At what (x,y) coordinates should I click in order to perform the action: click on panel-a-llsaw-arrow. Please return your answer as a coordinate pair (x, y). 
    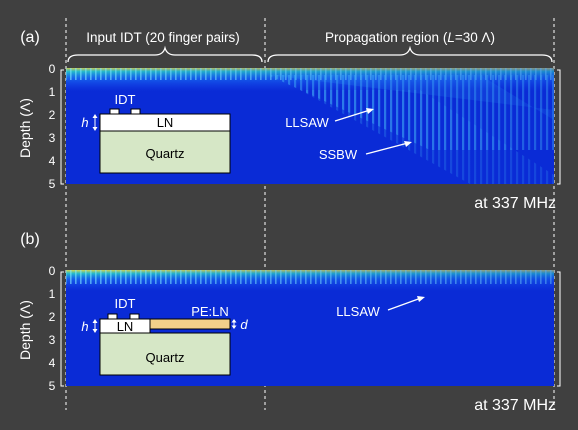
    Looking at the image, I should click on (352, 115).